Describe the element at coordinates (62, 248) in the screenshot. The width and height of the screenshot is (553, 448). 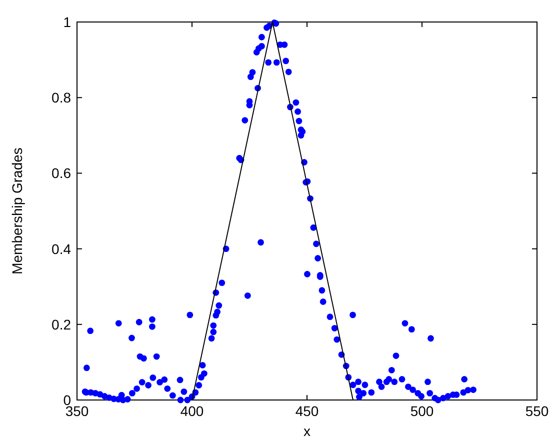
I see `y-tick-label: 0.4` at that location.